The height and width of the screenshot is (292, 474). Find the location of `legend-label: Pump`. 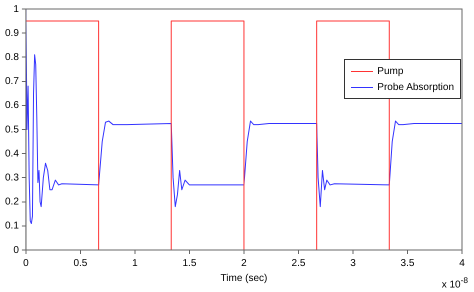

legend-label: Pump is located at coordinates (390, 71).